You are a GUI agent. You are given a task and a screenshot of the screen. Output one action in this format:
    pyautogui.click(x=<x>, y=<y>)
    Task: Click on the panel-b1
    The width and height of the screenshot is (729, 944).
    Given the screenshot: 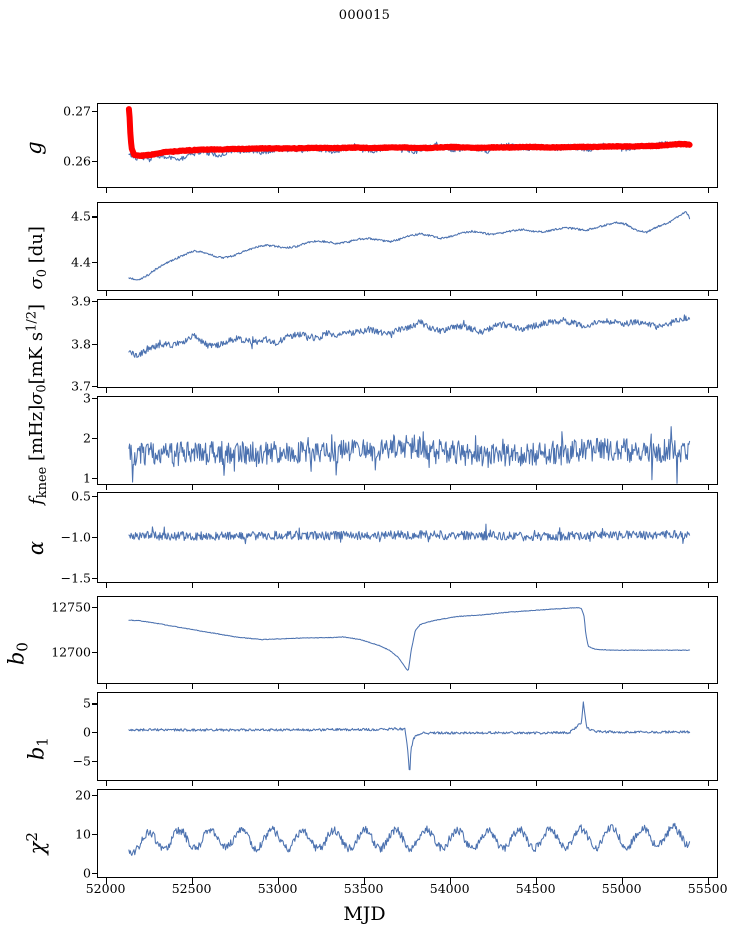 What is the action you would take?
    pyautogui.click(x=407, y=736)
    